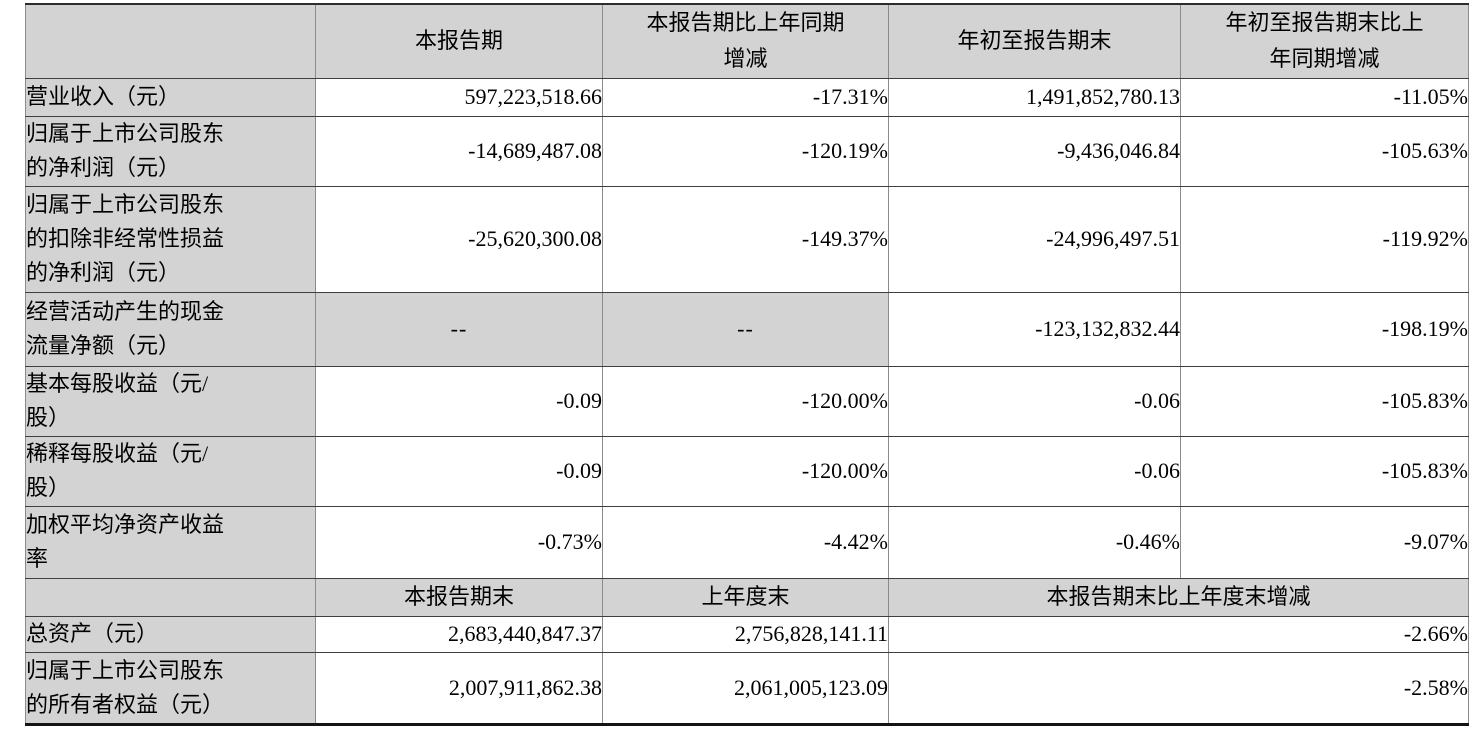  What do you see at coordinates (459, 542) in the screenshot?
I see `value-current-period: -0.73%` at bounding box center [459, 542].